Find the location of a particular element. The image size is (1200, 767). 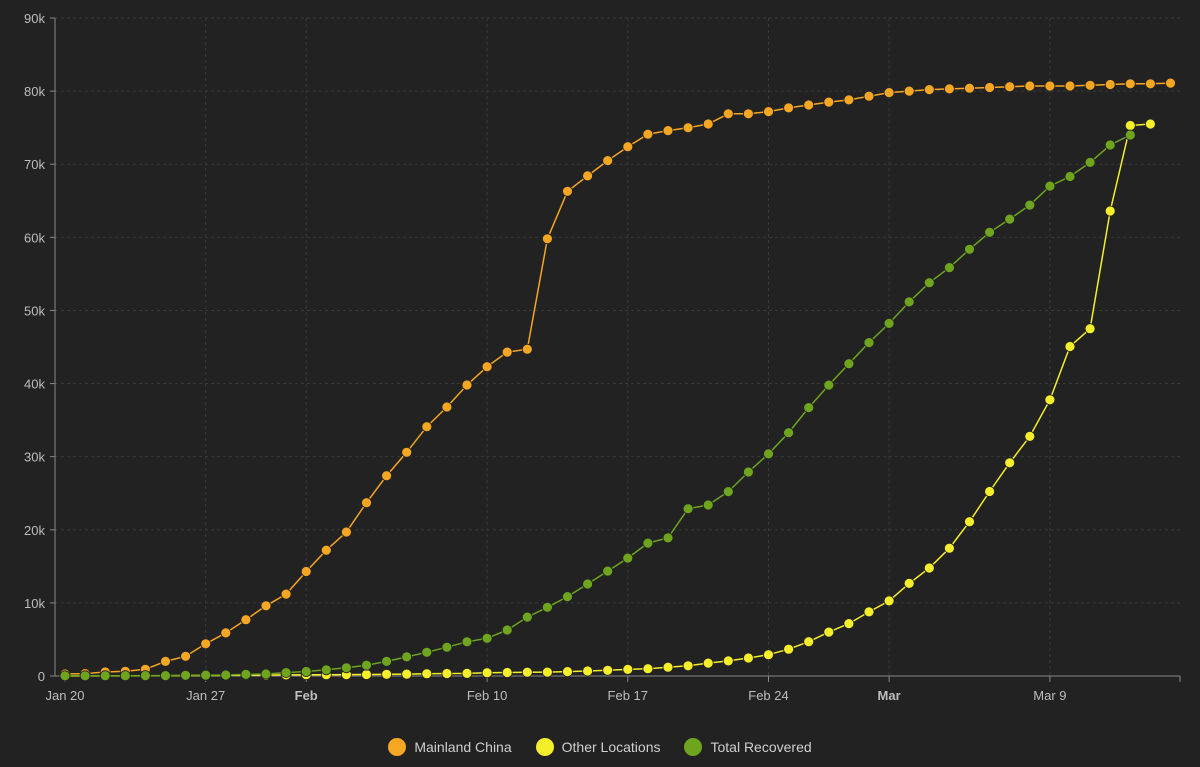

legend-item-other-locations: Other Locations is located at coordinates (597, 747).